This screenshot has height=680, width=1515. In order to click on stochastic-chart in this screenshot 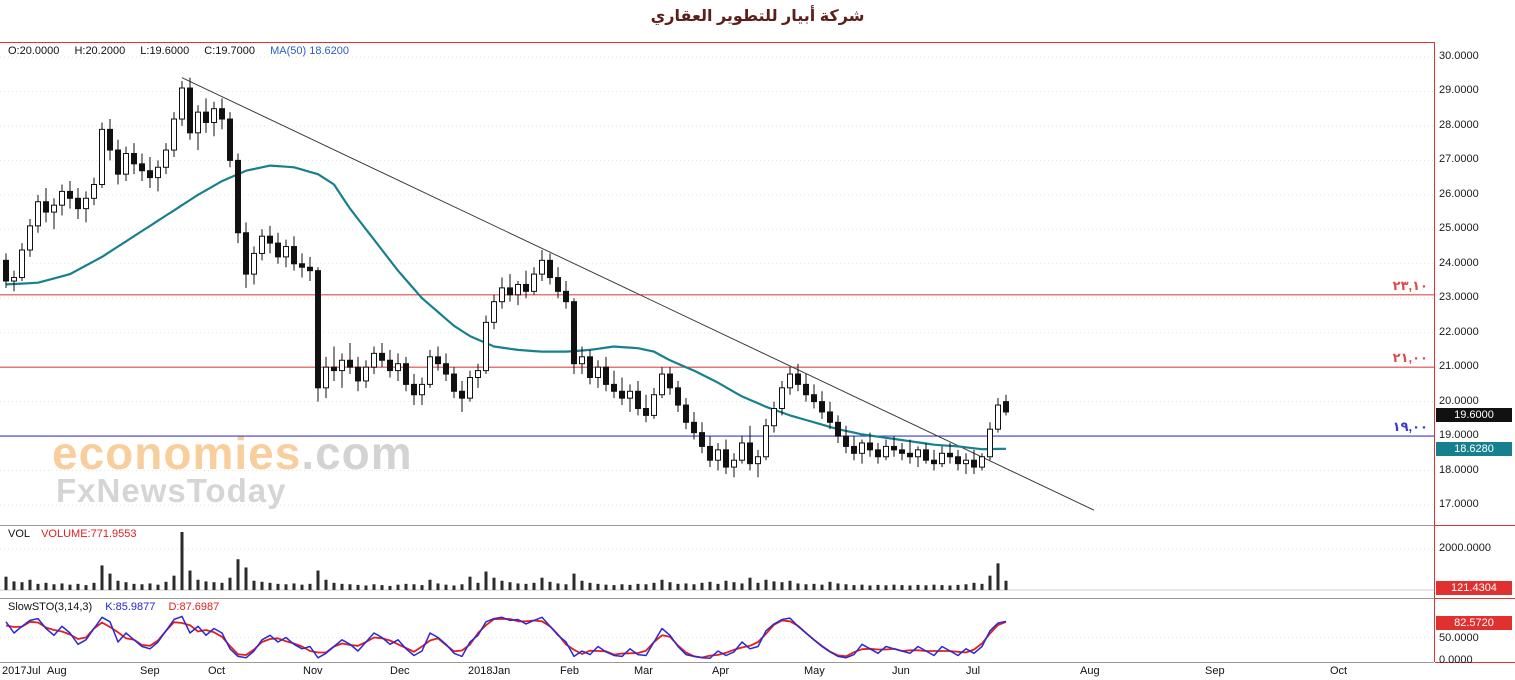, I will do `click(717, 630)`.